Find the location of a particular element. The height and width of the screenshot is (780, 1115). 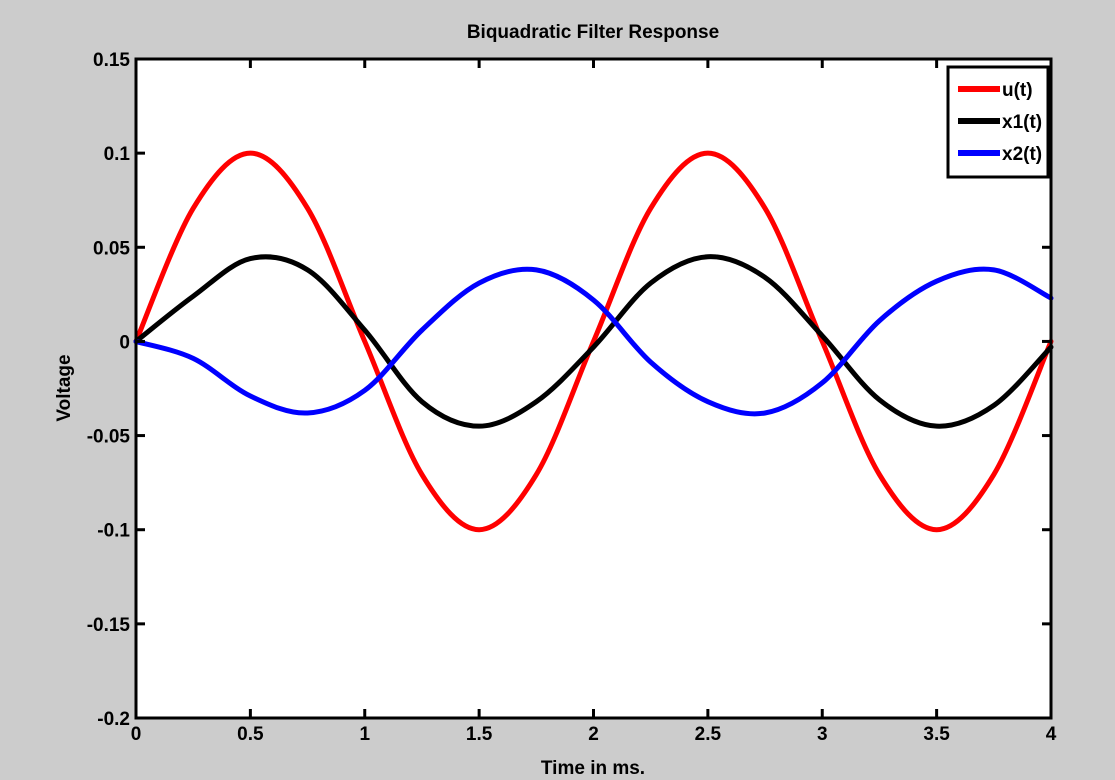

y-tick-label: 0.05 is located at coordinates (111, 248).